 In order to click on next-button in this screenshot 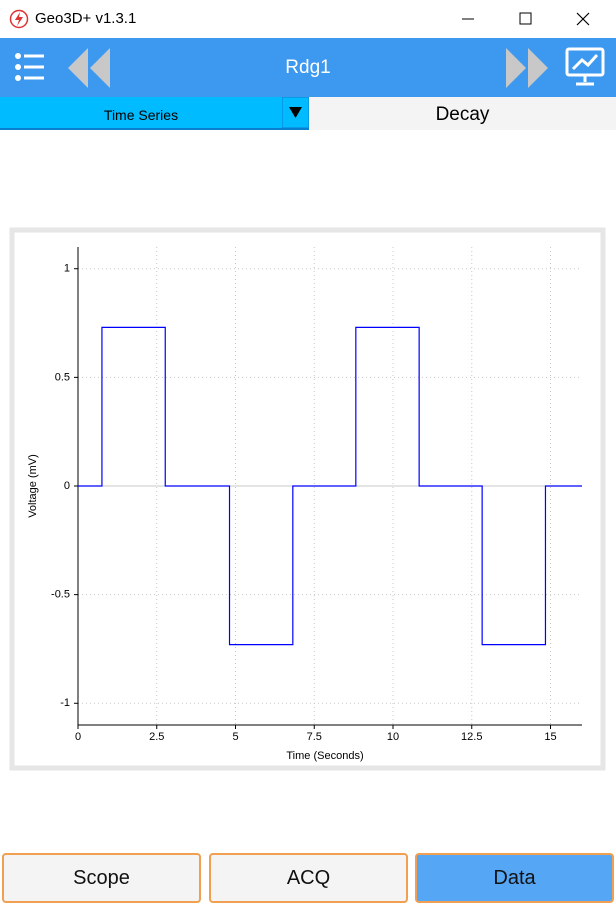, I will do `click(527, 68)`.